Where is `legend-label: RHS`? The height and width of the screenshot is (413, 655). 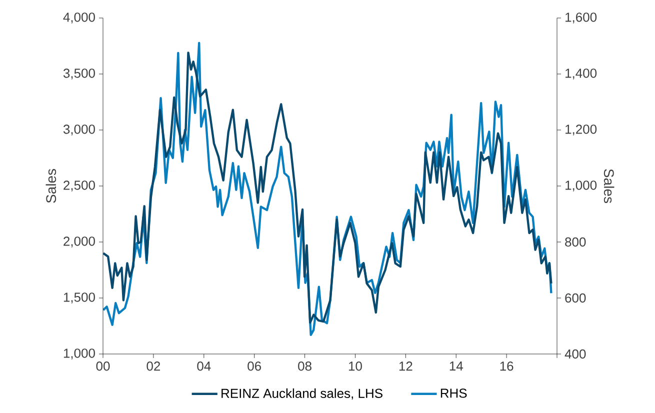 legend-label: RHS is located at coordinates (453, 393).